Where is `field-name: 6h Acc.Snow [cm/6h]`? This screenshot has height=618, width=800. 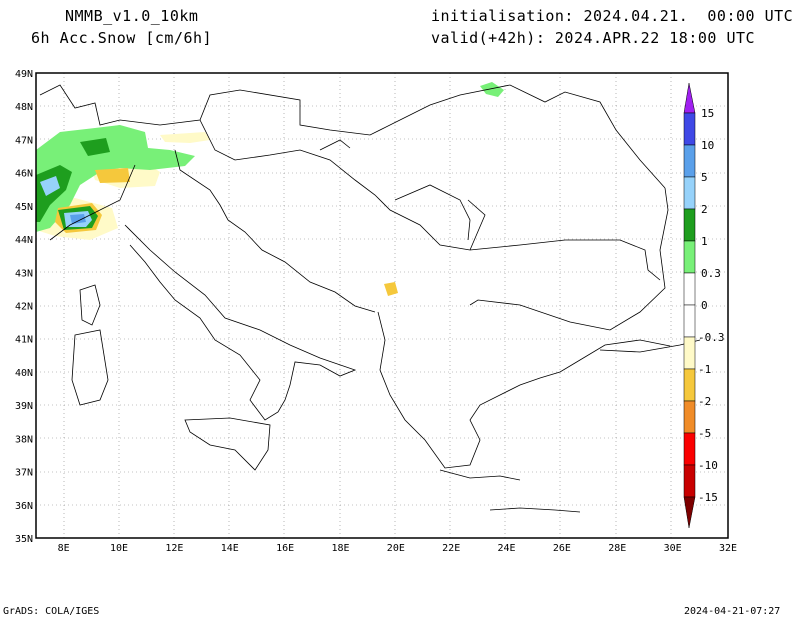
field-name: 6h Acc.Snow [cm/6h] is located at coordinates (122, 38).